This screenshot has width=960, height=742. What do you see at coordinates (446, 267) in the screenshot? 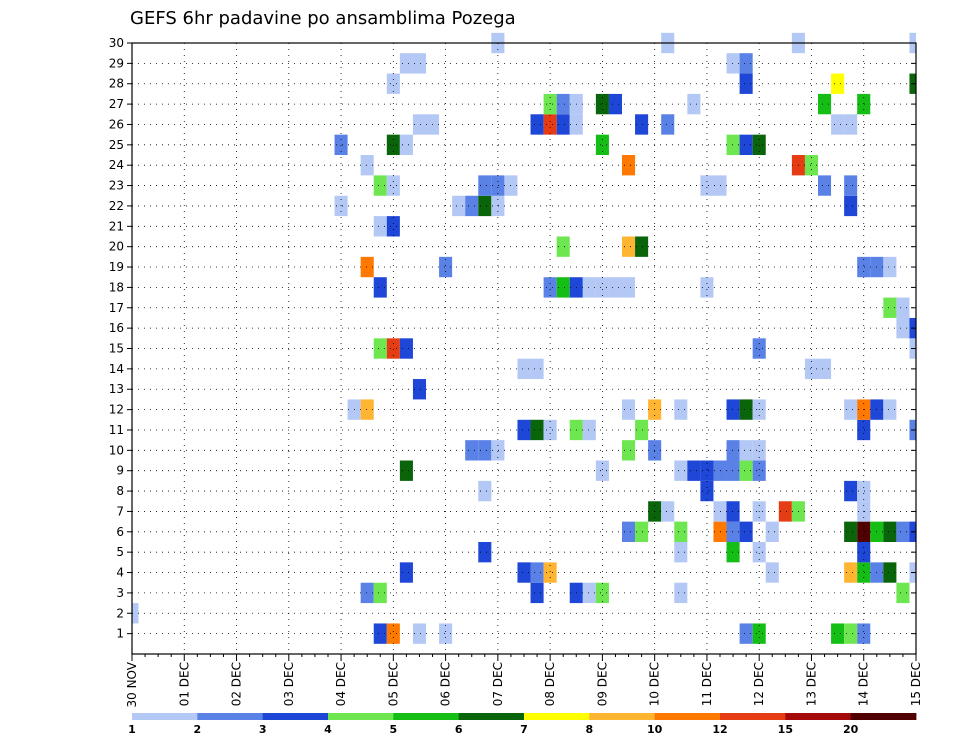
I see `cell-m19-s24` at bounding box center [446, 267].